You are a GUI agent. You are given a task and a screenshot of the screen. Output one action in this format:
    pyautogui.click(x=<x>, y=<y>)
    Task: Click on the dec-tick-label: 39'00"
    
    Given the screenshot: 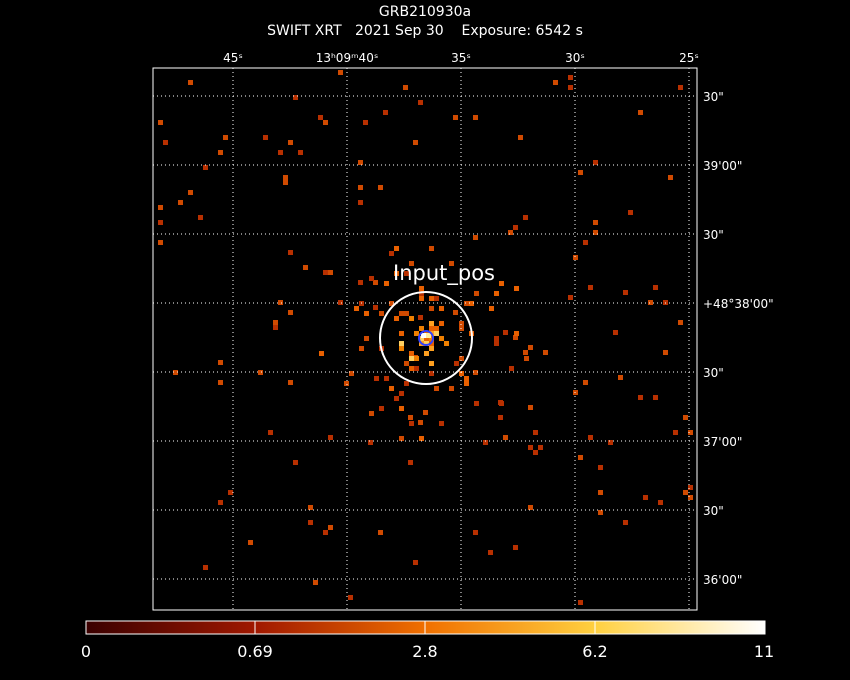 What is the action you would take?
    pyautogui.click(x=722, y=166)
    